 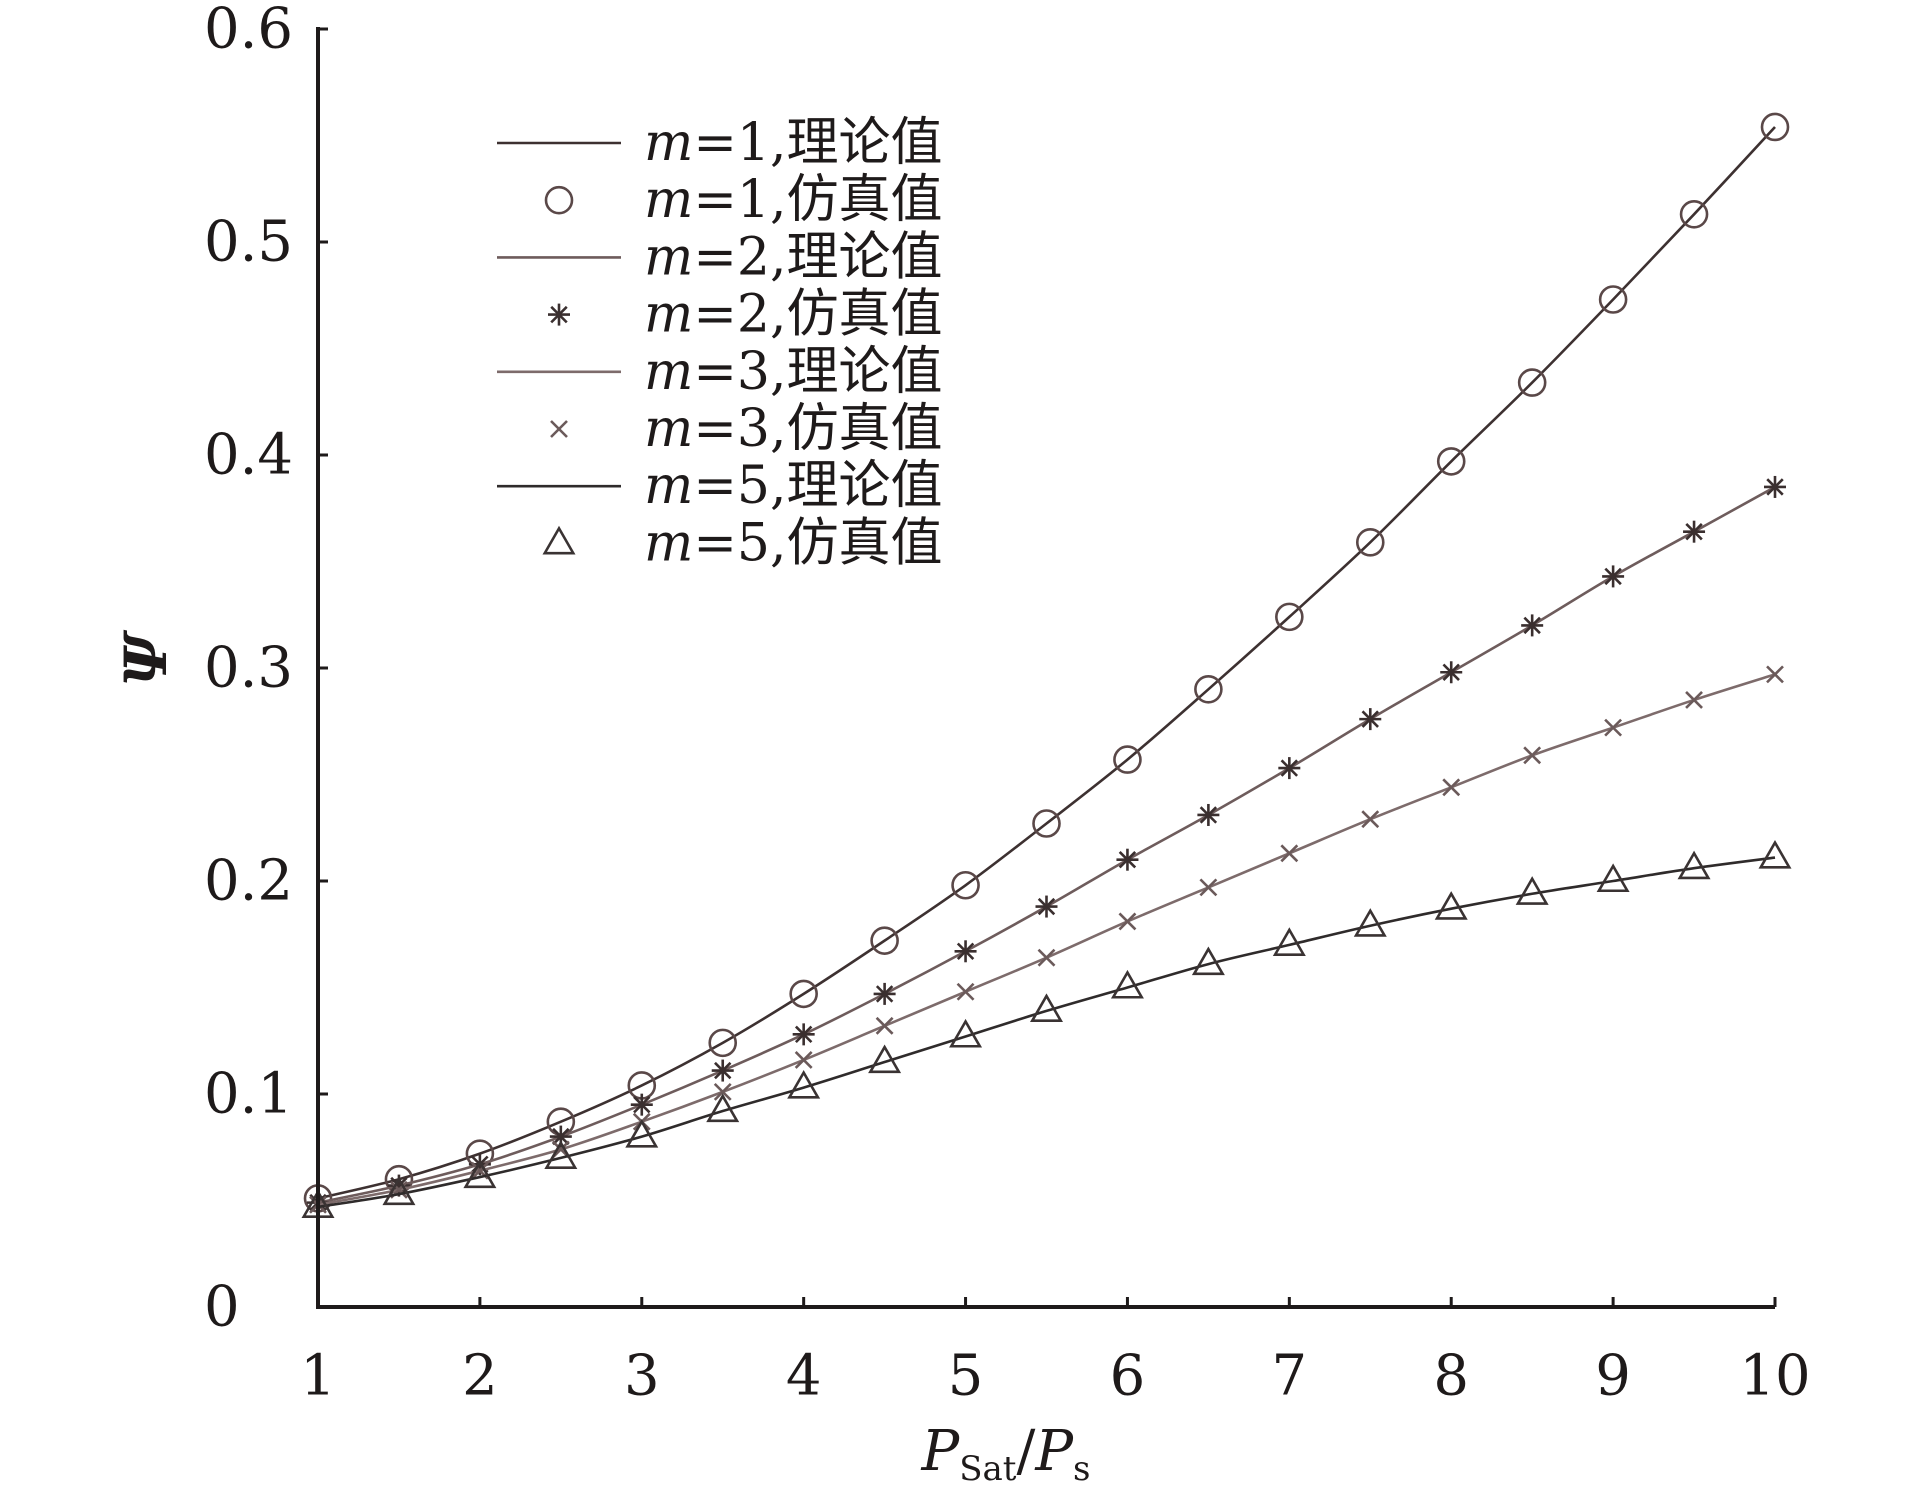 What do you see at coordinates (559, 200) in the screenshot?
I see `legend-marker-circle` at bounding box center [559, 200].